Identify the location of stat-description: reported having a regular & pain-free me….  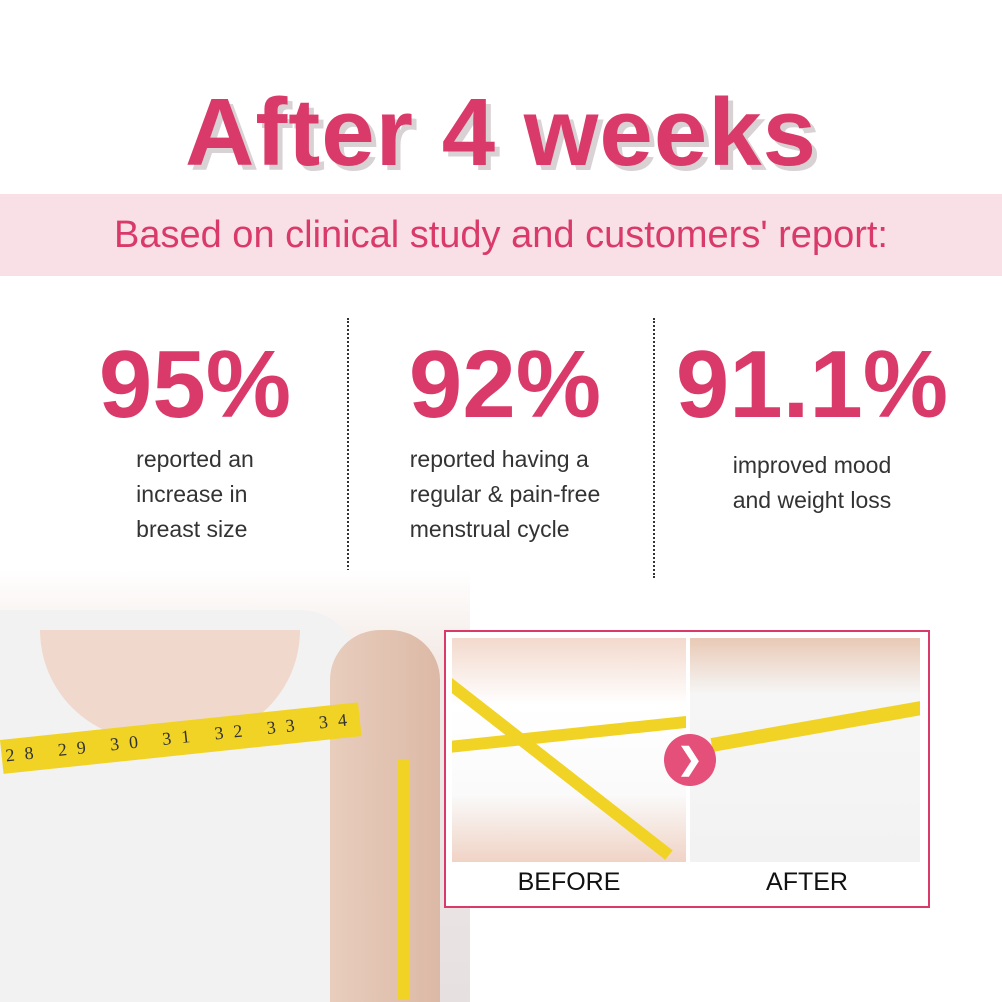
(505, 494).